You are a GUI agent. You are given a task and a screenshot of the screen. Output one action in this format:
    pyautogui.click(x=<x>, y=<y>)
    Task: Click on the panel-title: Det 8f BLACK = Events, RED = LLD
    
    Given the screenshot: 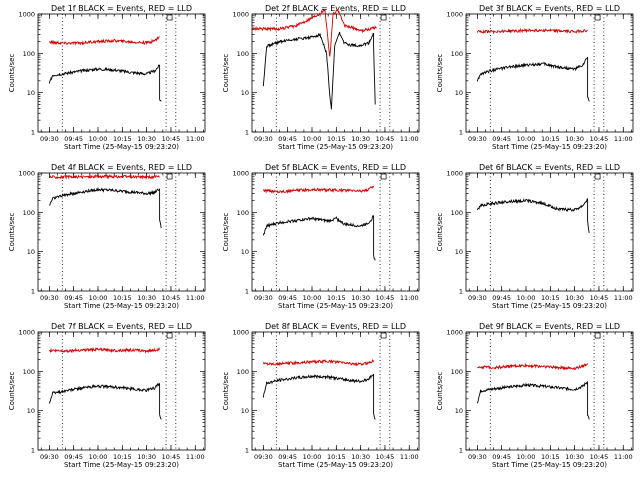 What is the action you would take?
    pyautogui.click(x=335, y=326)
    